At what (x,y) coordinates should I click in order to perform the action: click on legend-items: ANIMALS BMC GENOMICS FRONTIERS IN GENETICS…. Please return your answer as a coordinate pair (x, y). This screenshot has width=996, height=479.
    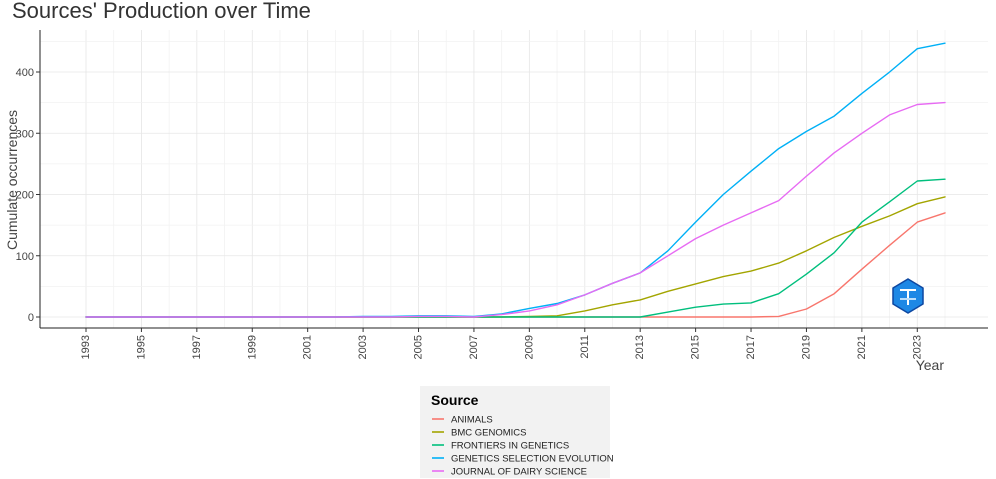
    Looking at the image, I should click on (523, 446).